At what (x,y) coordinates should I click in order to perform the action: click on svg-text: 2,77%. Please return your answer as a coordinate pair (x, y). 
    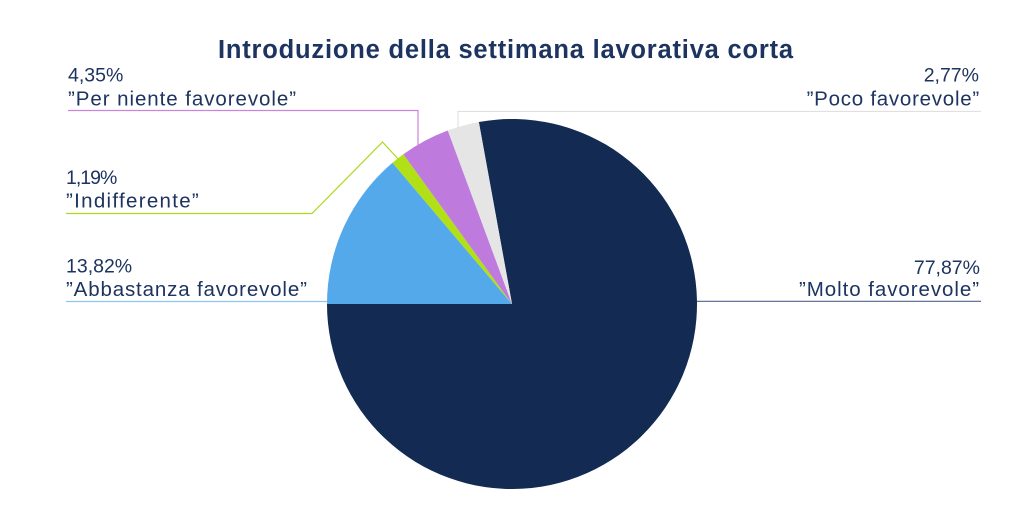
    Looking at the image, I should click on (951, 76).